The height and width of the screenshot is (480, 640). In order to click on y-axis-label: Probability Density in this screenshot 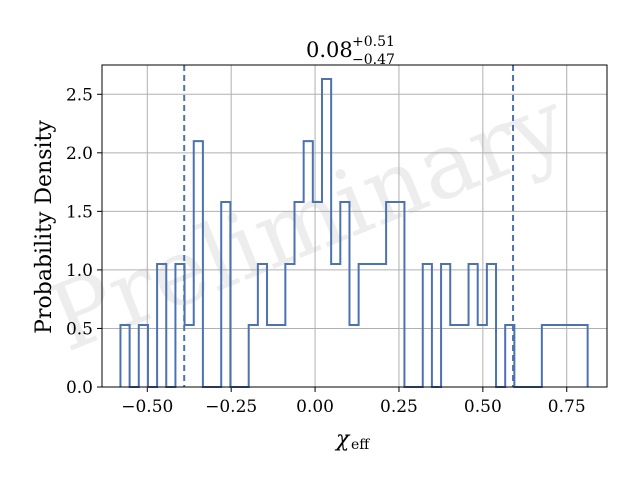, I will do `click(44, 227)`.